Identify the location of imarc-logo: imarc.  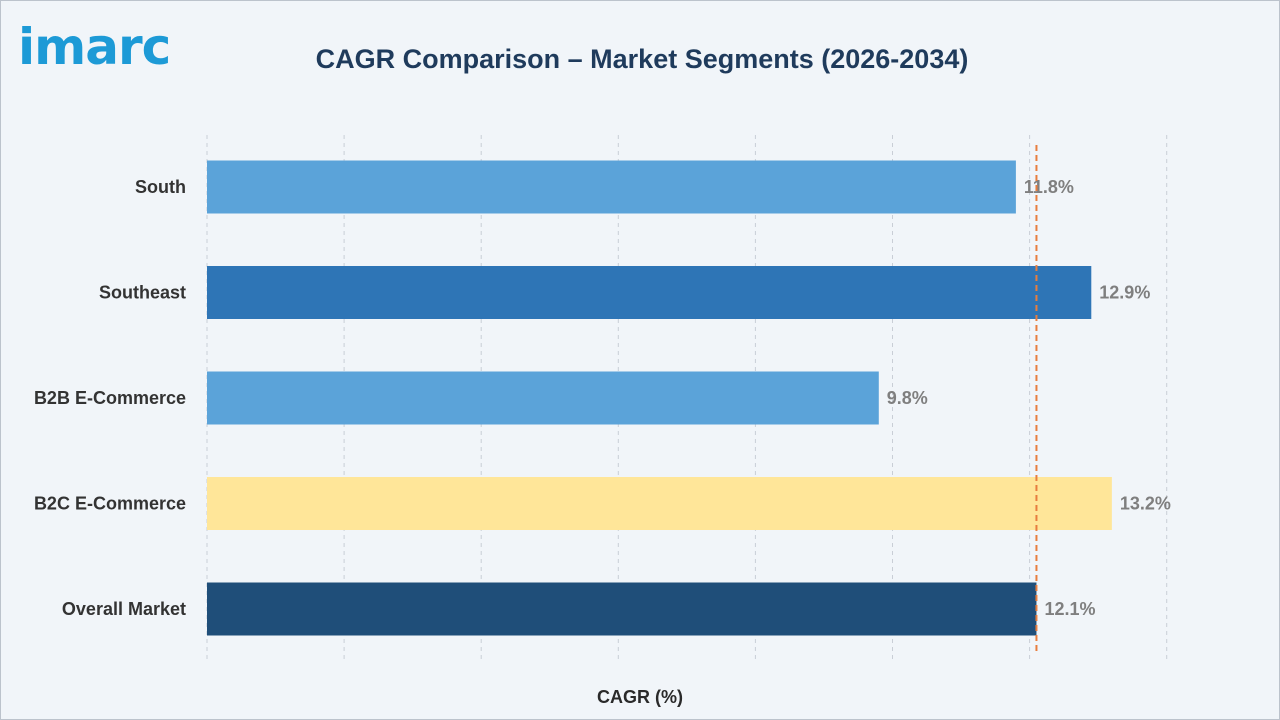
(94, 47).